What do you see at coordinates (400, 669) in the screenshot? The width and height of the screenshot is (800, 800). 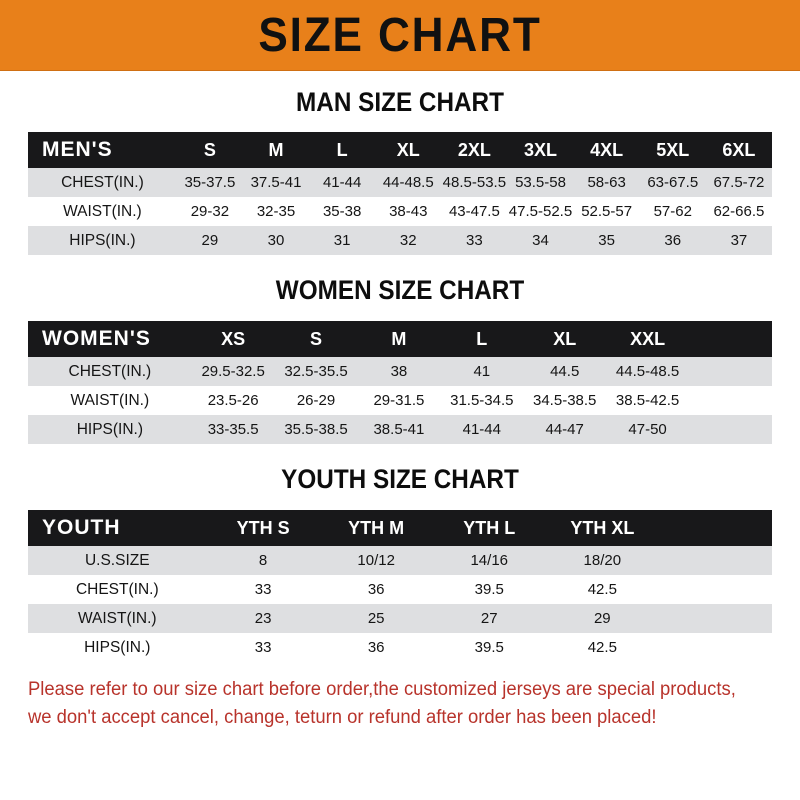 I see `spacer` at bounding box center [400, 669].